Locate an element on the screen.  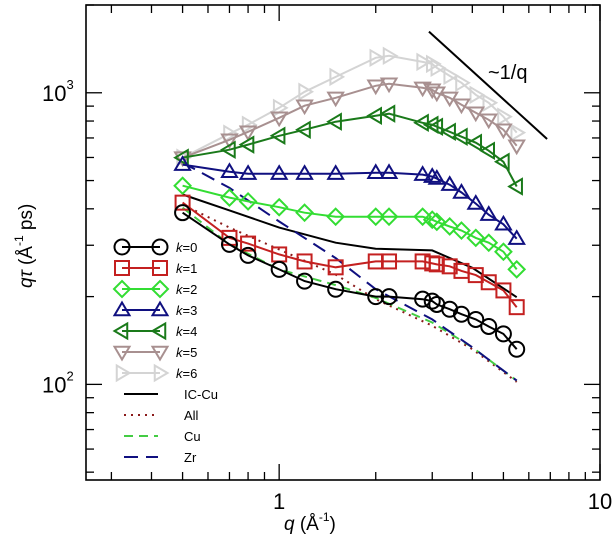
legend-label: All is located at coordinates (191, 415).